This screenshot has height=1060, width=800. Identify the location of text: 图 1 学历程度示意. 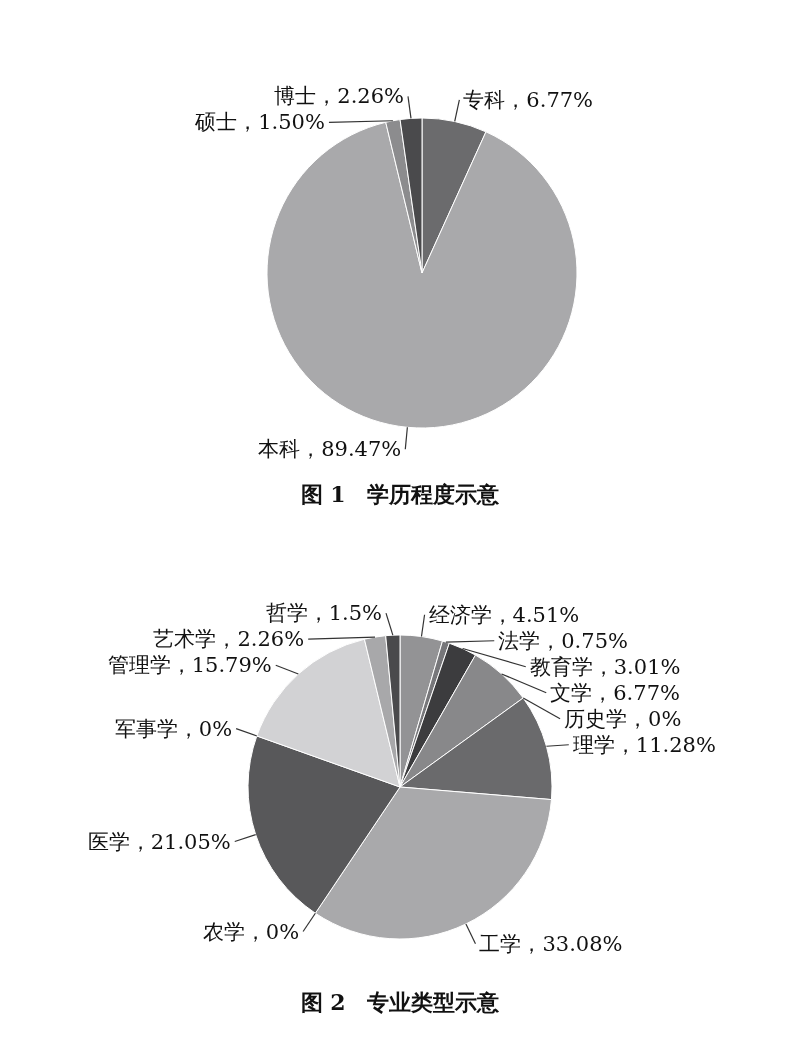
(400, 494).